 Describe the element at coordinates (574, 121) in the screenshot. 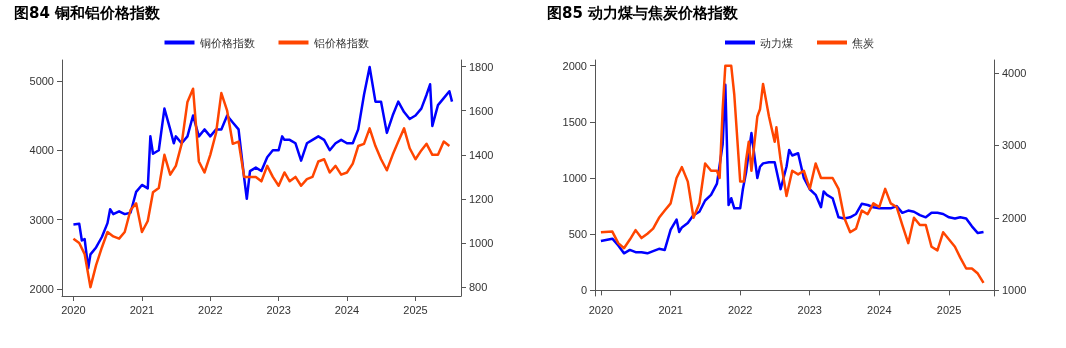

I see `y-tick-label: 1500` at that location.